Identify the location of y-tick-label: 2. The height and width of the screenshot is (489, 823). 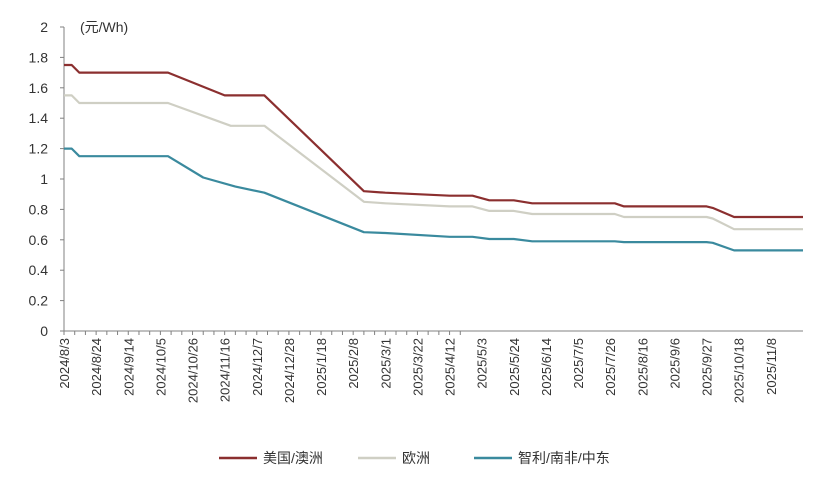
(44, 27).